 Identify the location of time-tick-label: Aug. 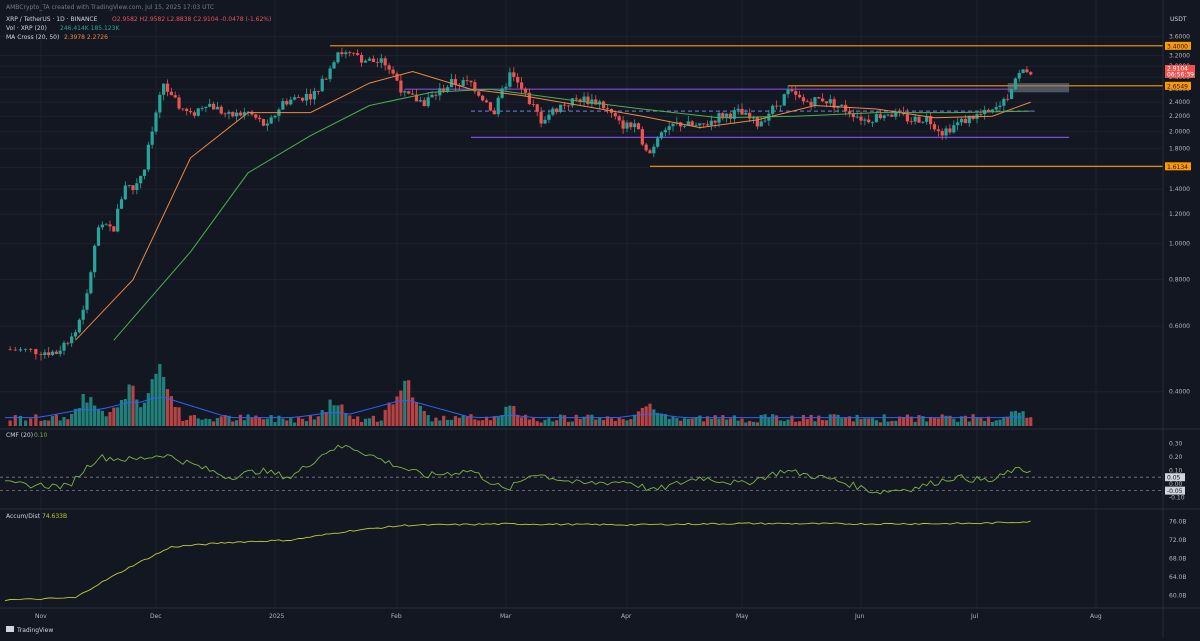
(1096, 616).